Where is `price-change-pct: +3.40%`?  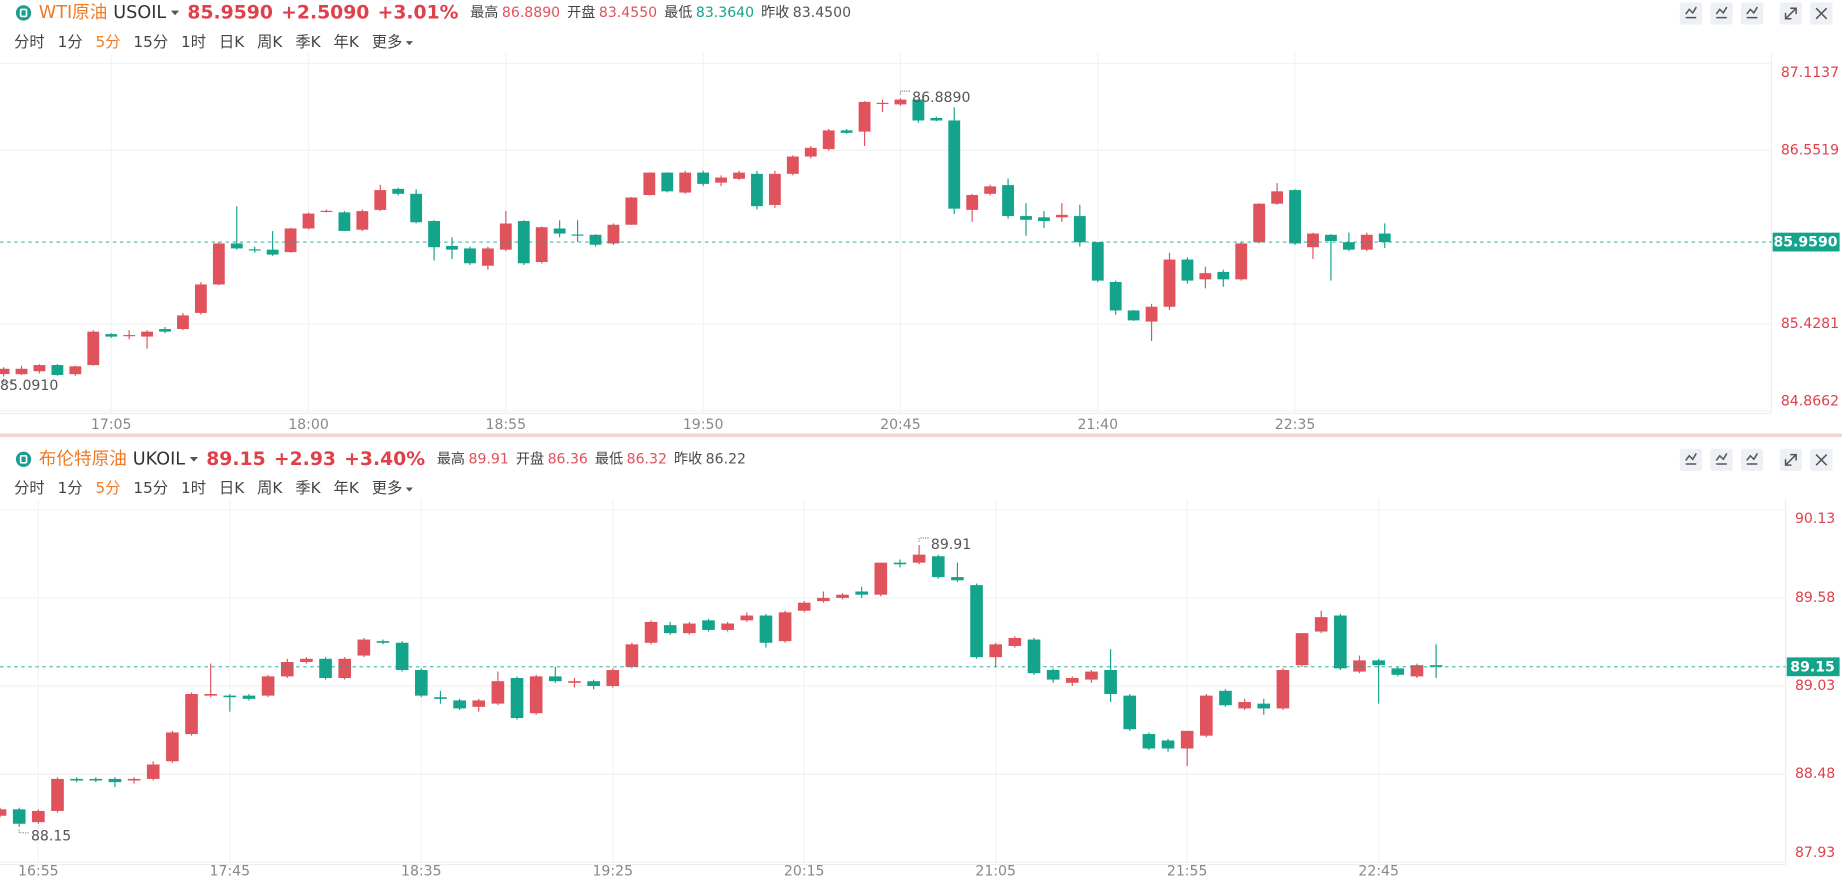 price-change-pct: +3.40% is located at coordinates (384, 459).